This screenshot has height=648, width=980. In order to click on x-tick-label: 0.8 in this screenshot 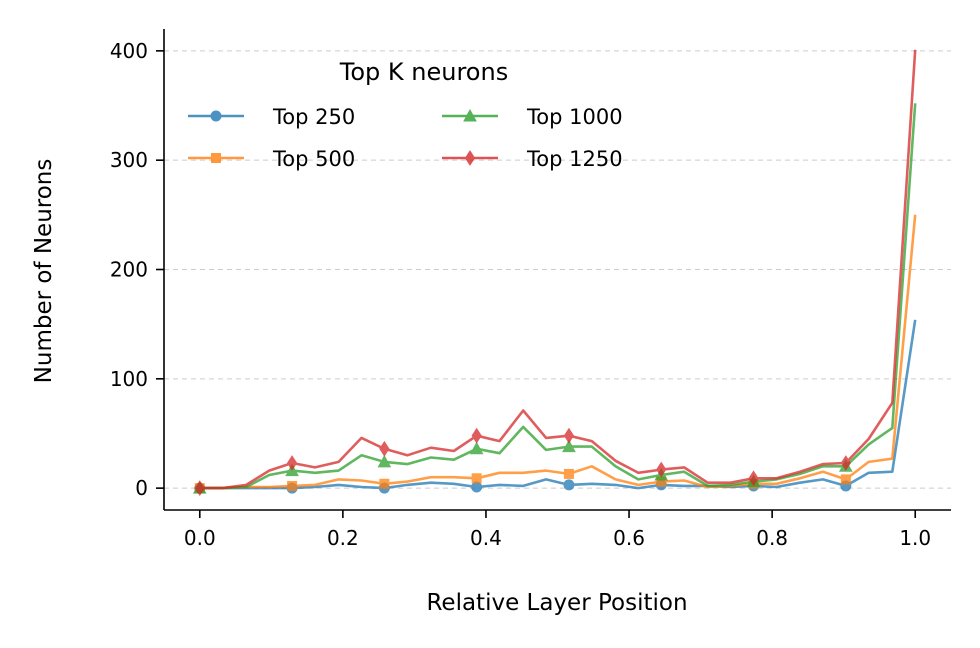, I will do `click(772, 538)`.